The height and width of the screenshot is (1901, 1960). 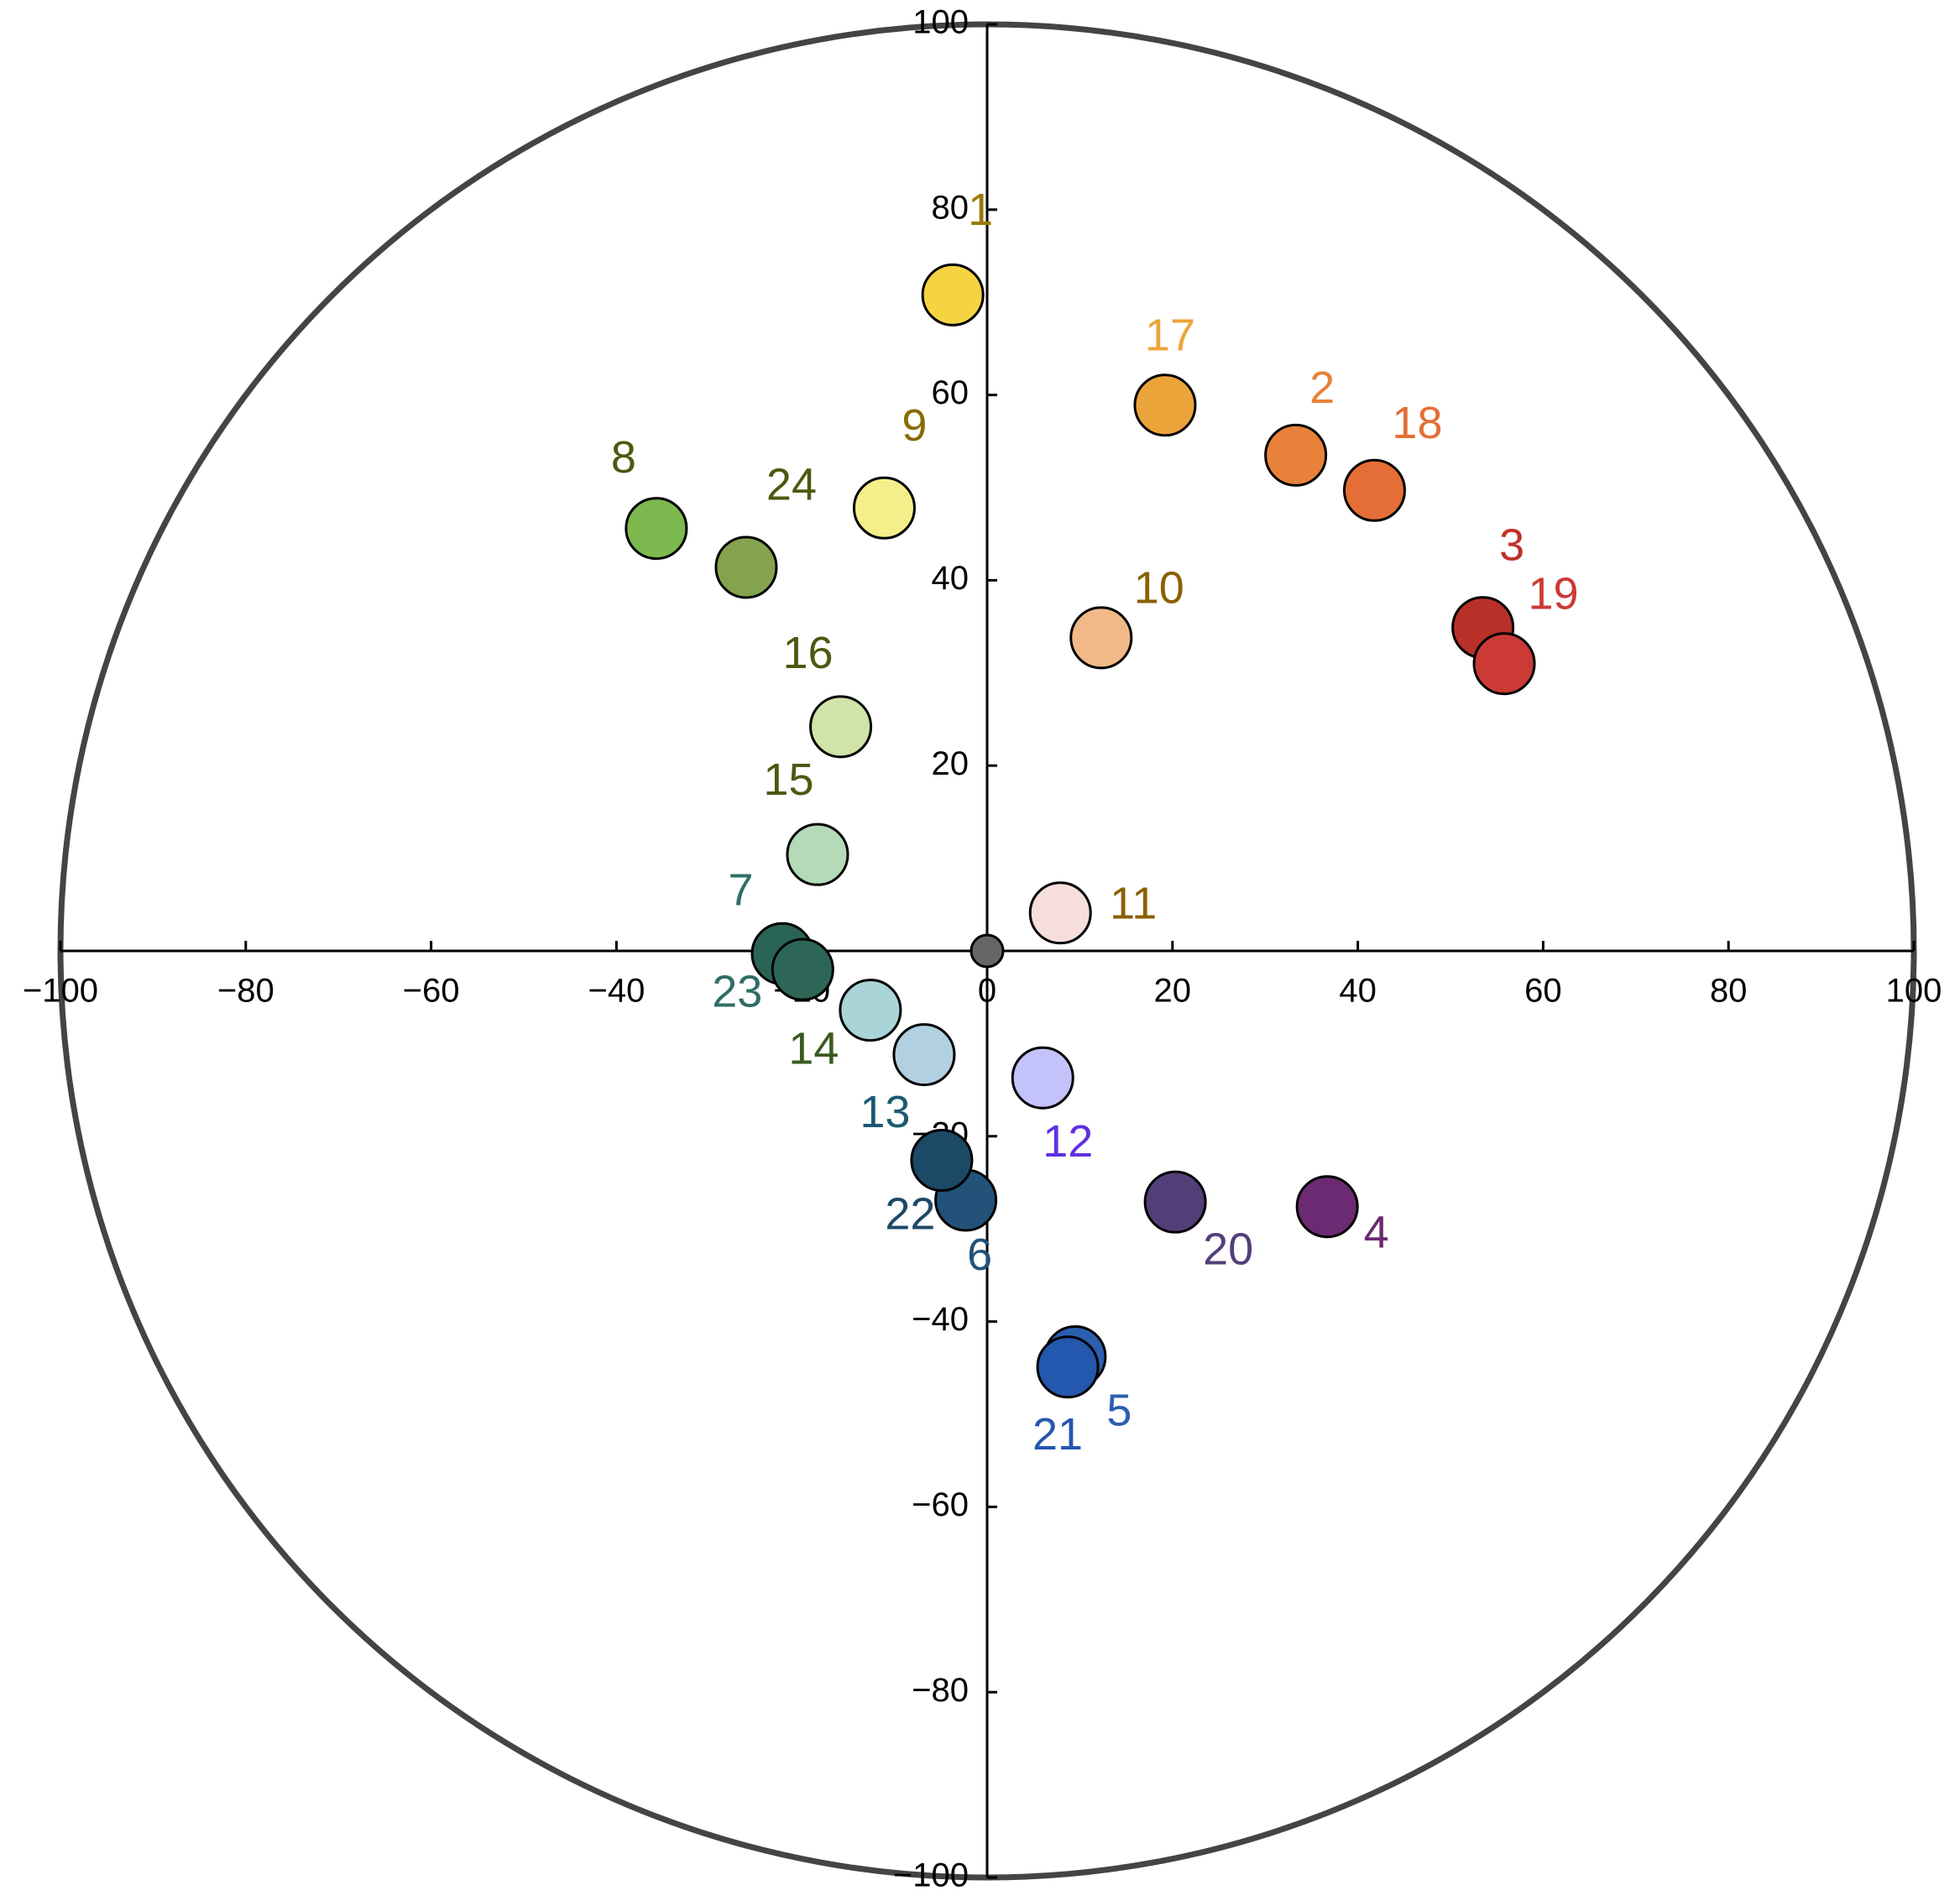 I want to click on y-tick-label: 100, so click(x=940, y=22).